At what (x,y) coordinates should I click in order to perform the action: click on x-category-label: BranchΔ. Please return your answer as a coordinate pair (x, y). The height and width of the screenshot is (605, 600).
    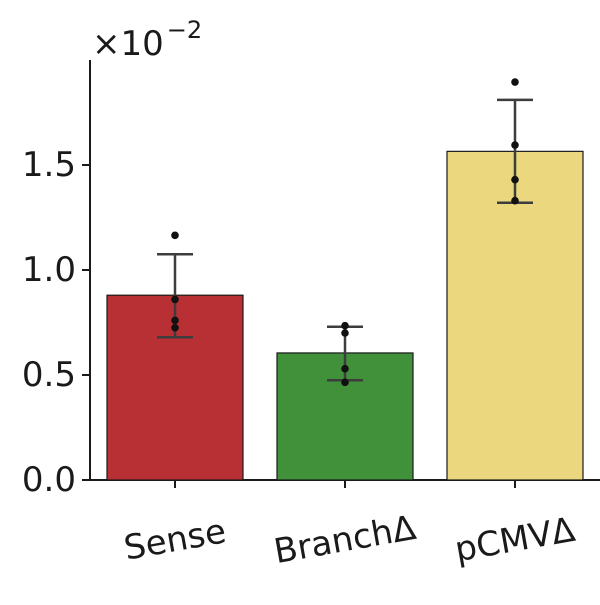
    Looking at the image, I should click on (345, 540).